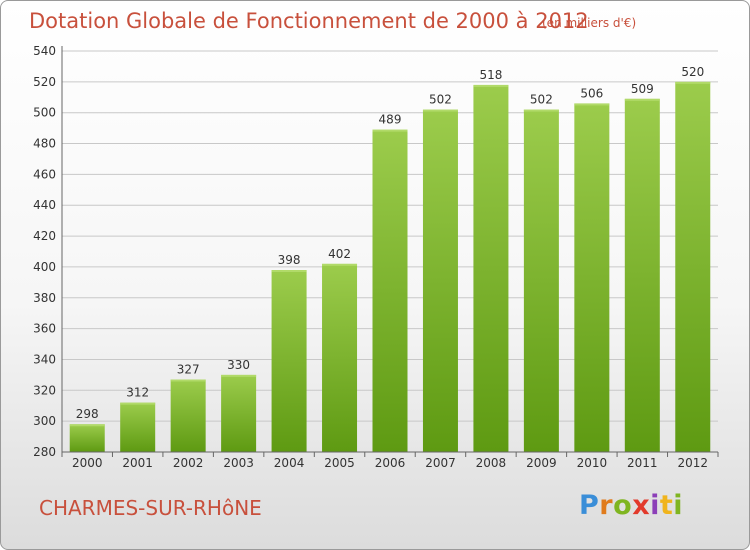  What do you see at coordinates (289, 463) in the screenshot?
I see `x-tick-label: 2004` at bounding box center [289, 463].